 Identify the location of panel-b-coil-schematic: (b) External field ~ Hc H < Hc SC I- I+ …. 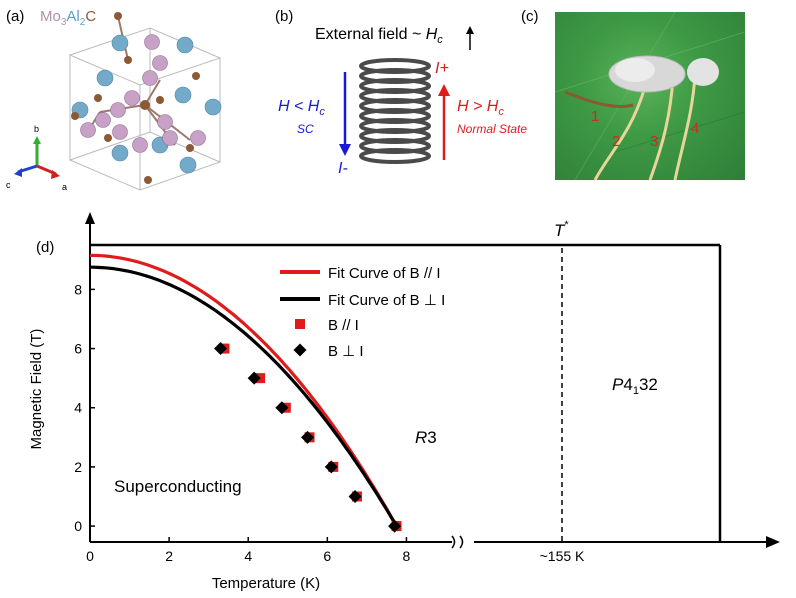
(405, 100).